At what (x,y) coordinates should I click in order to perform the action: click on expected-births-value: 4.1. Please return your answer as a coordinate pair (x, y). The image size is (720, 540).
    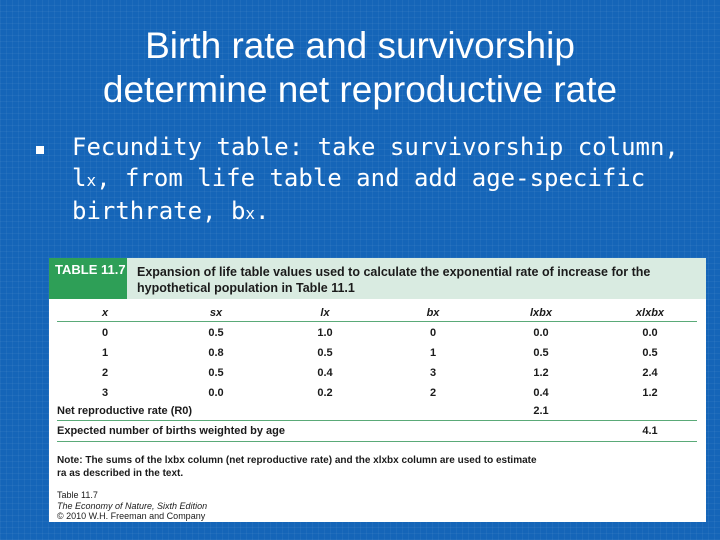
    Looking at the image, I should click on (650, 431).